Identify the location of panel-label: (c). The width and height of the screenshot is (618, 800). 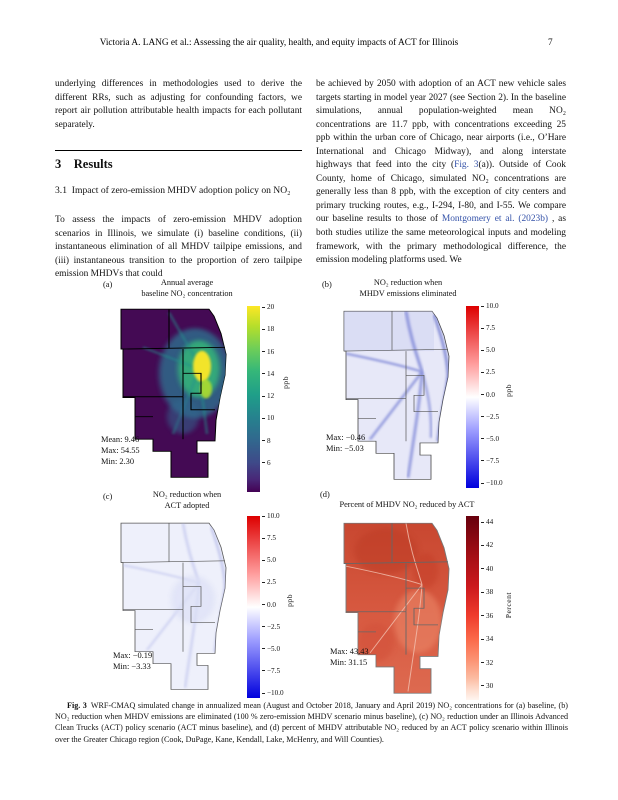
(108, 496).